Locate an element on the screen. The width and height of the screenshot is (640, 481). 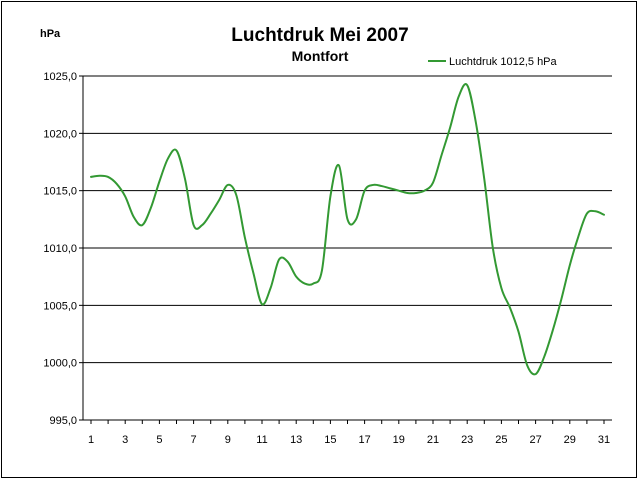
x-tick-label: 3 is located at coordinates (125, 440).